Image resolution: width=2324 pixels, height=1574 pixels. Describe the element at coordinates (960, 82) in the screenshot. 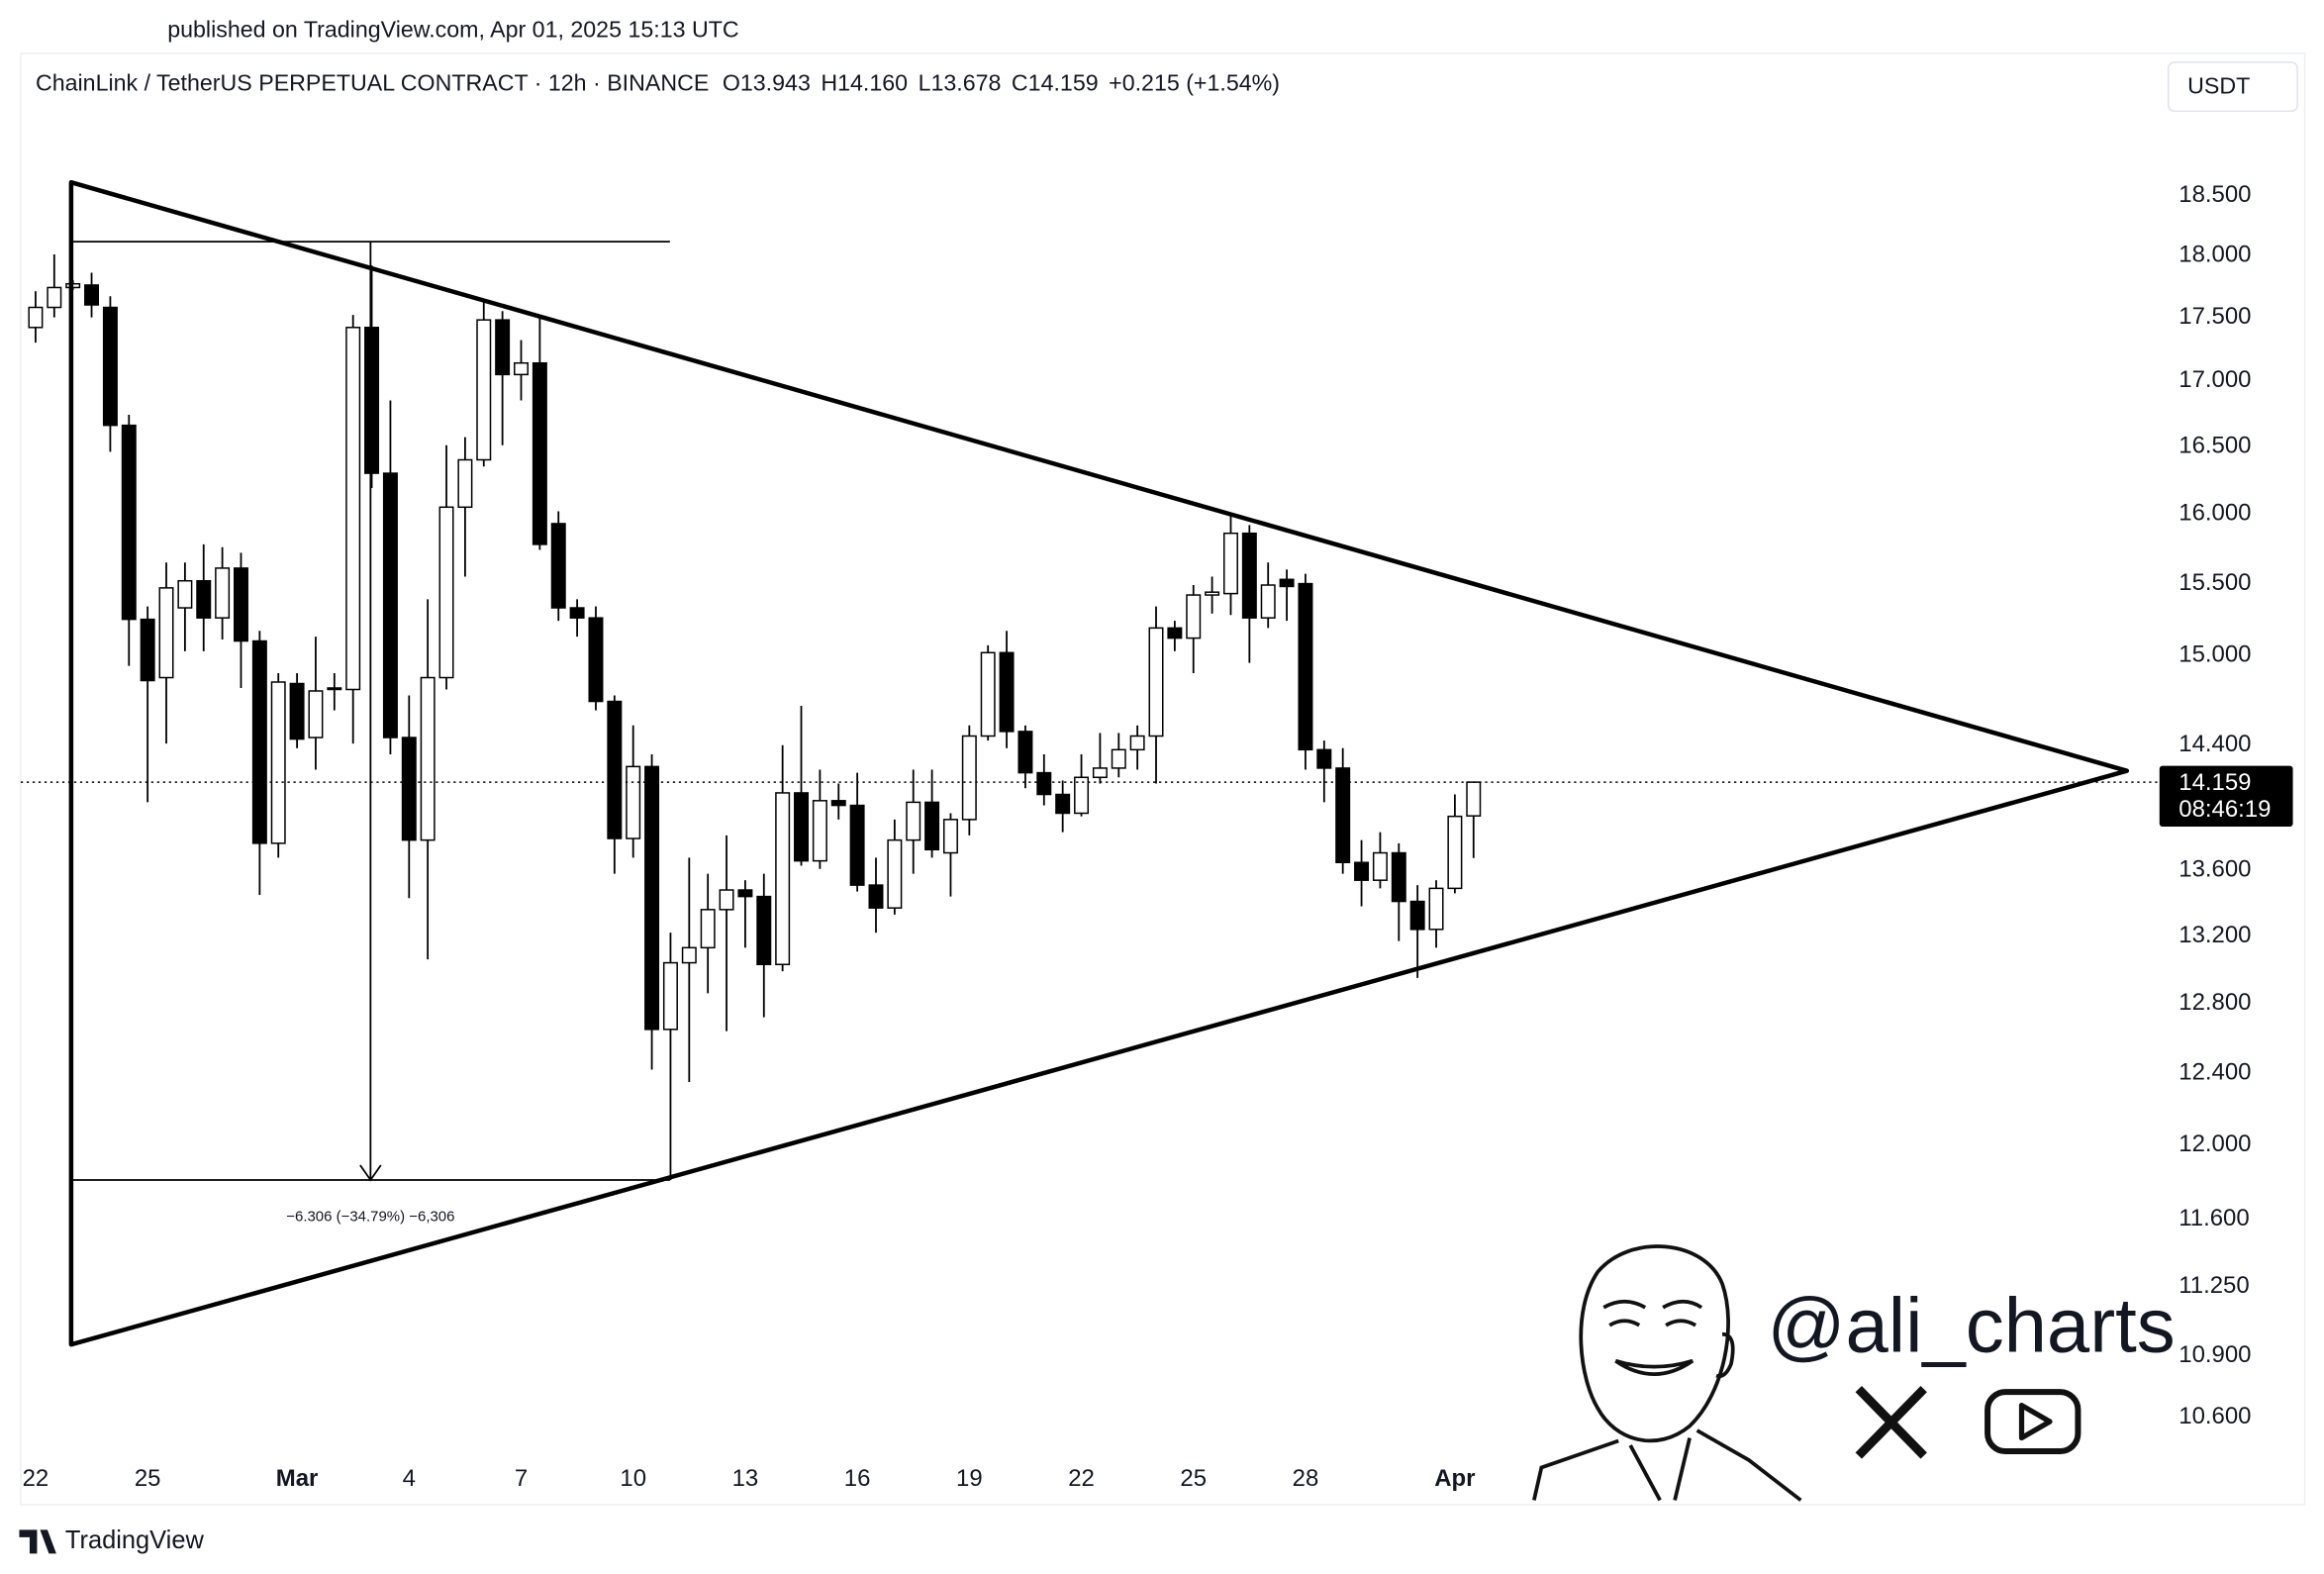

I see `ohlc-legend: L13.678` at that location.